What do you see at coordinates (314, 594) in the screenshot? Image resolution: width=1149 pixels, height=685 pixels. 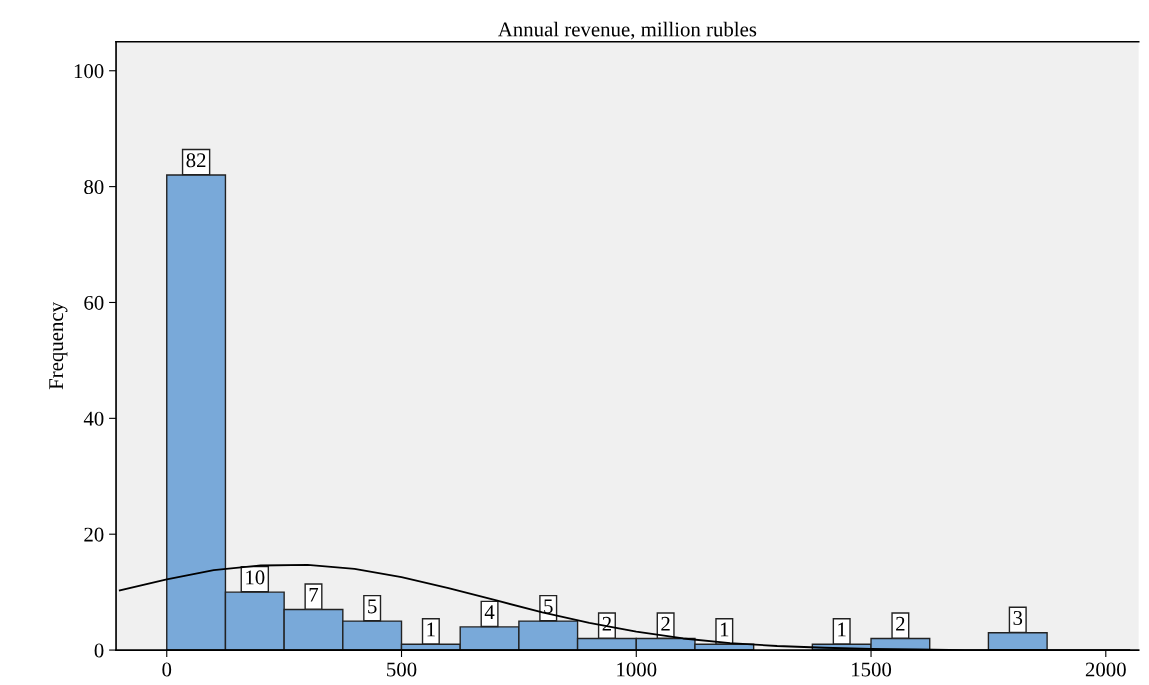 I see `data-label: 7` at bounding box center [314, 594].